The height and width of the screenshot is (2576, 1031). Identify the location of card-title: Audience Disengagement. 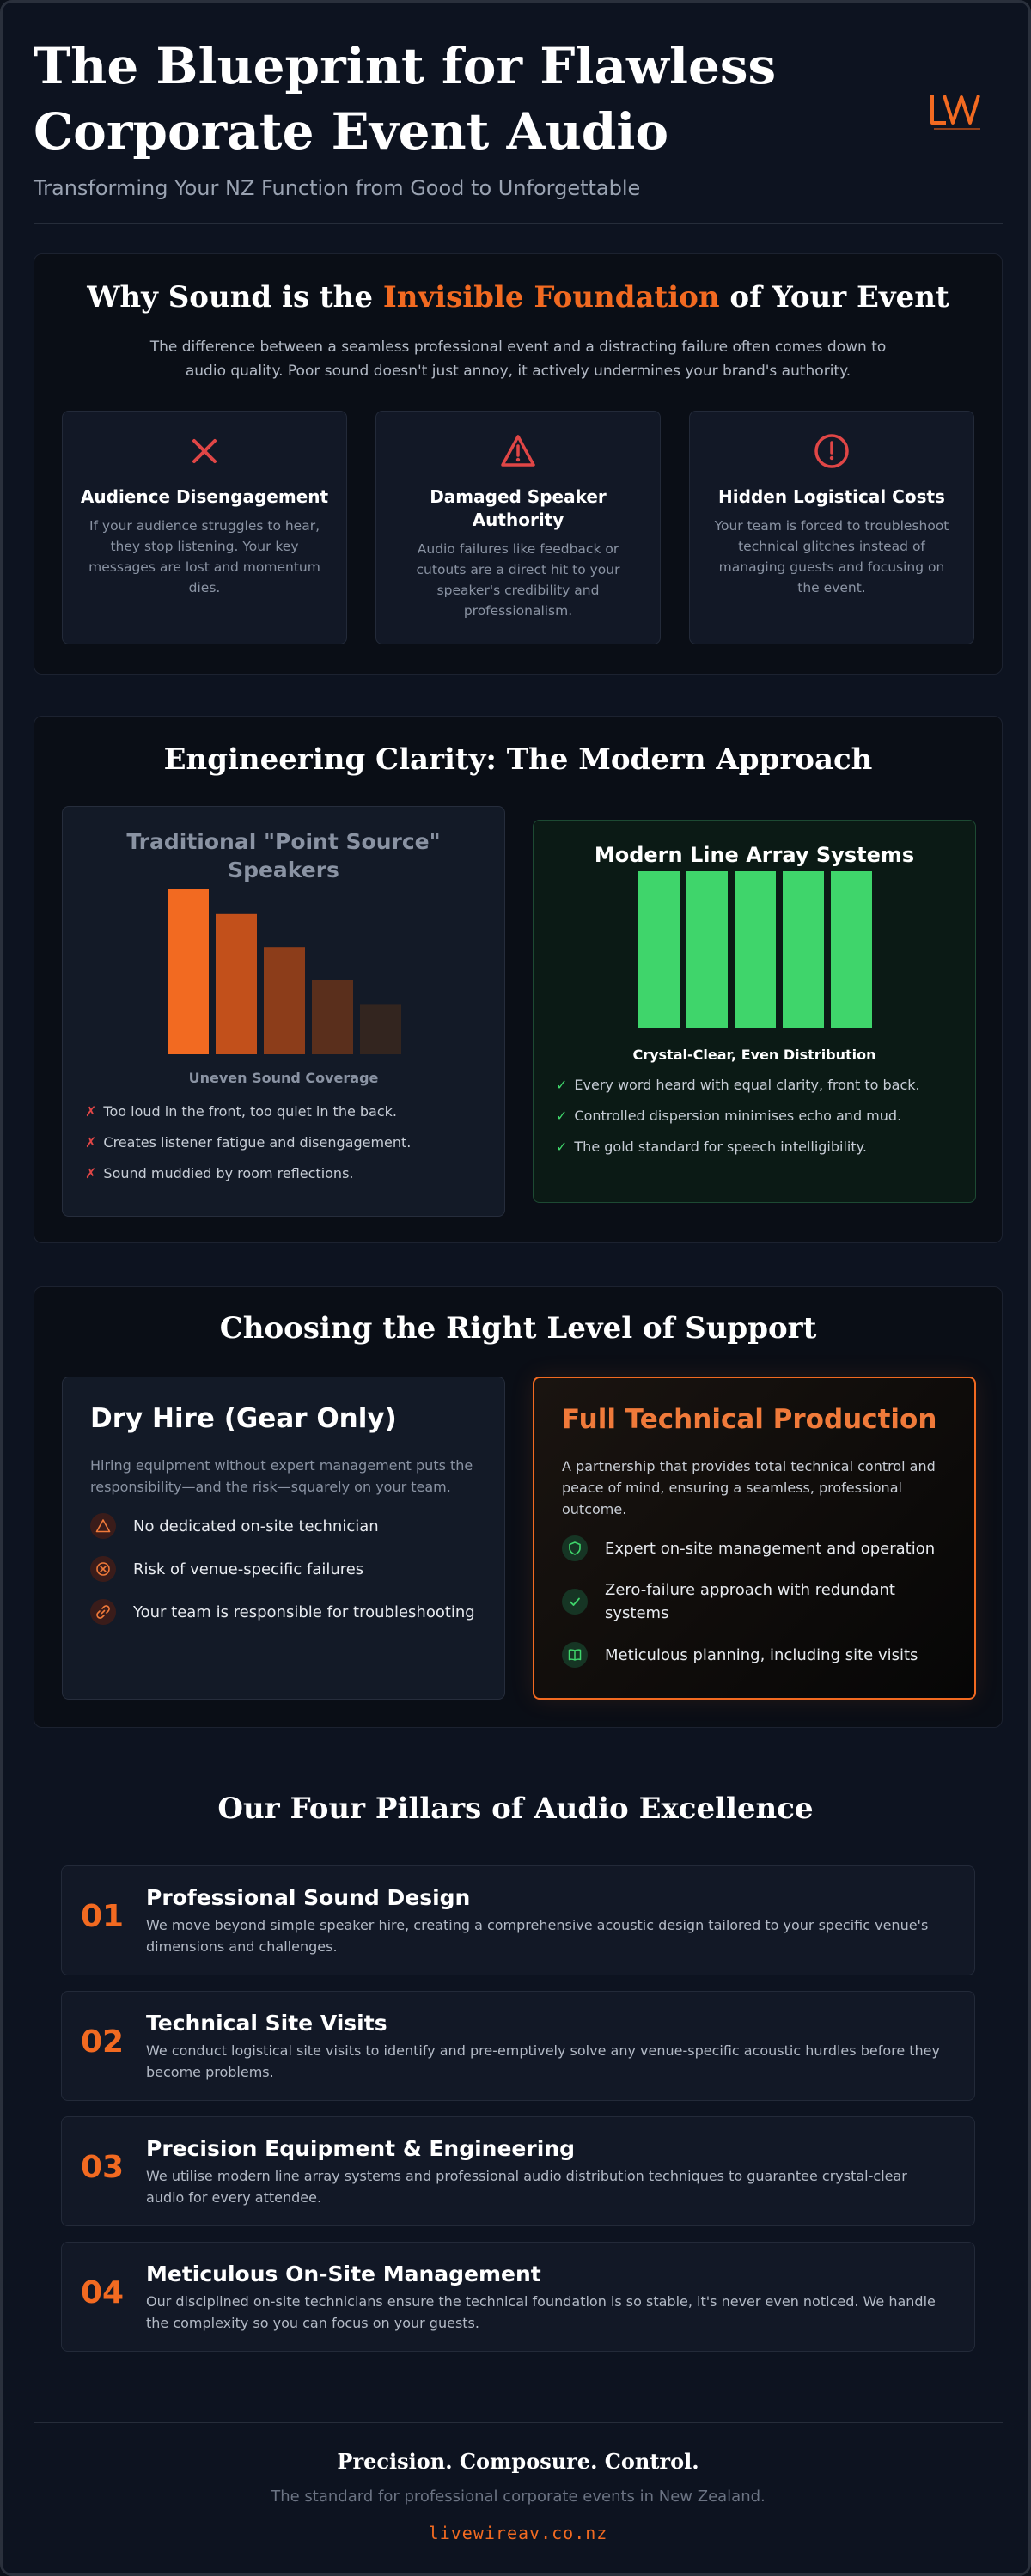
(204, 496).